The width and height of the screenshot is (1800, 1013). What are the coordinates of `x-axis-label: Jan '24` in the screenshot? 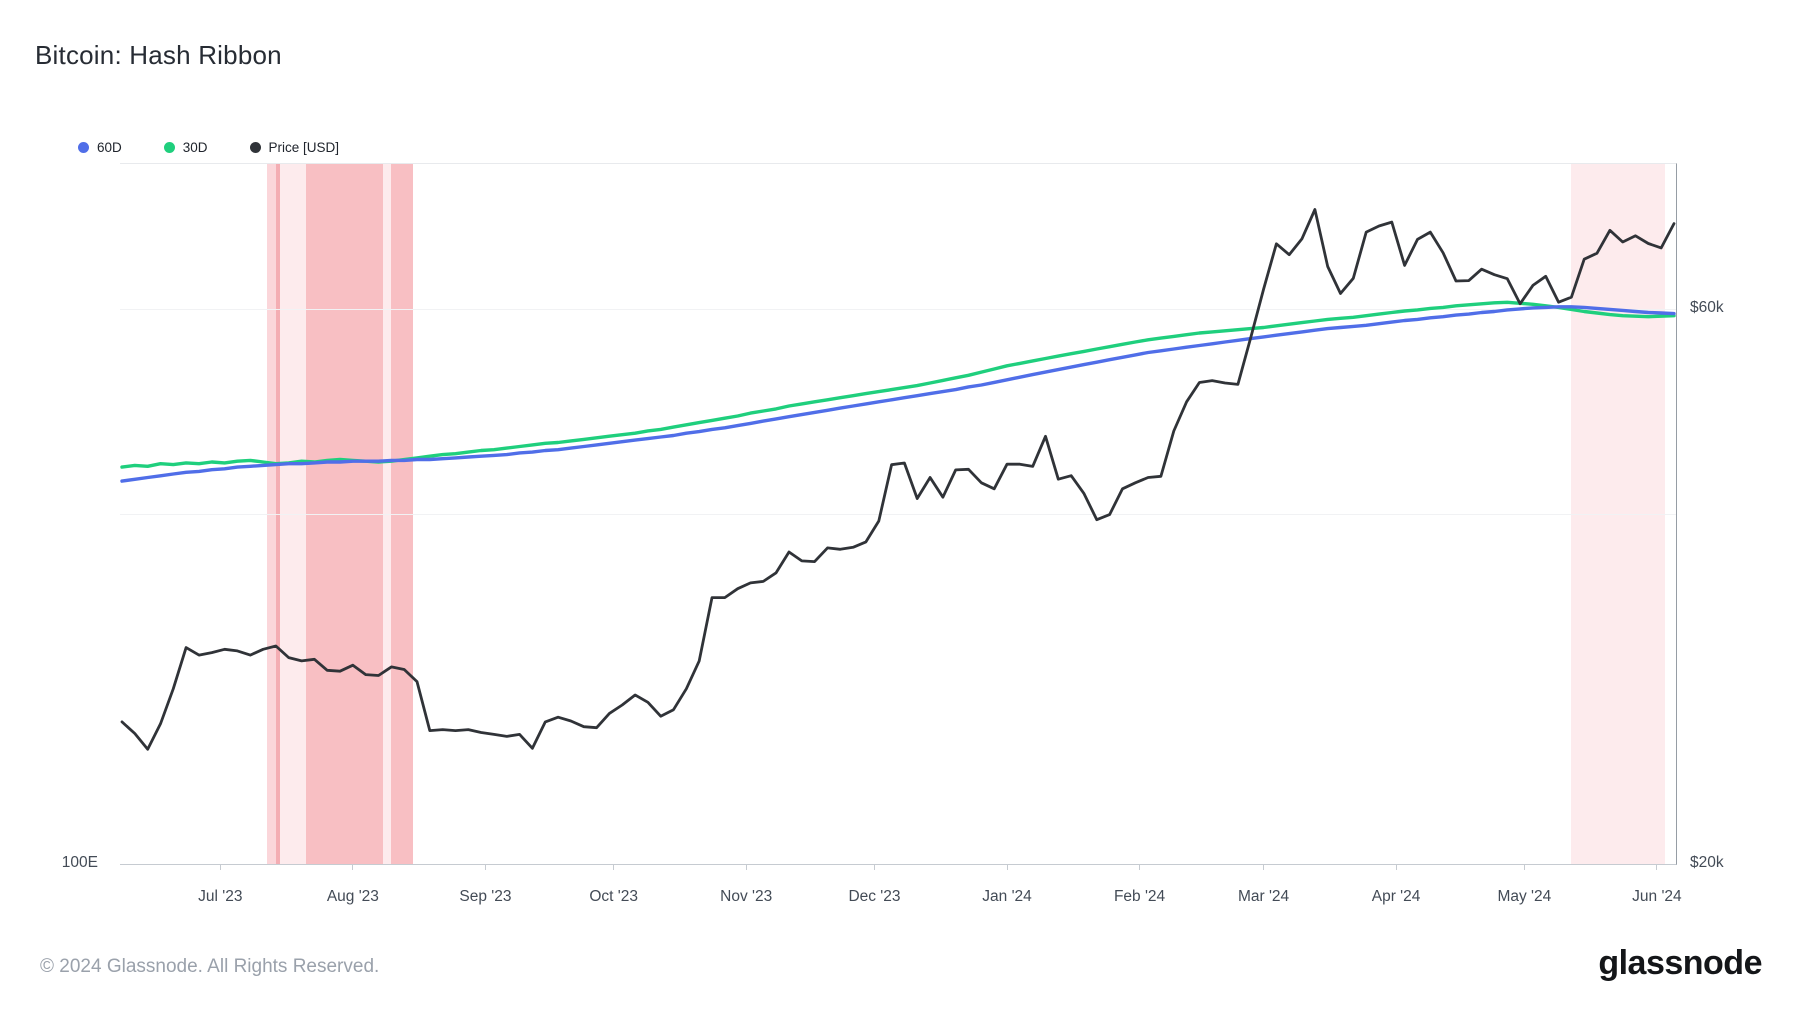 It's located at (1007, 896).